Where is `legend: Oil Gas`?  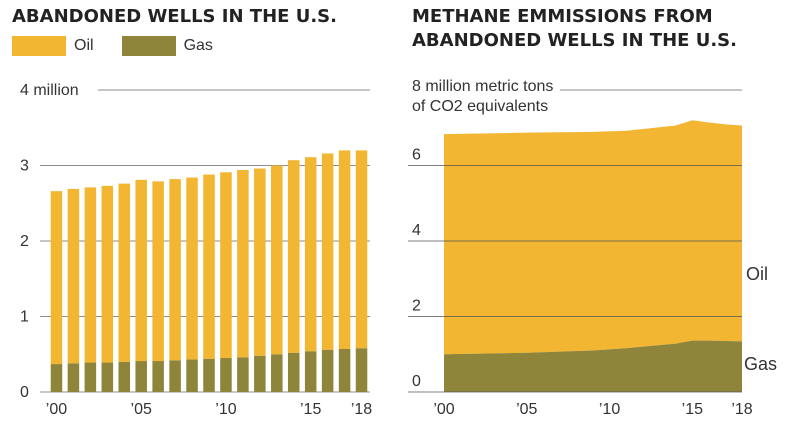 legend: Oil Gas is located at coordinates (126, 46).